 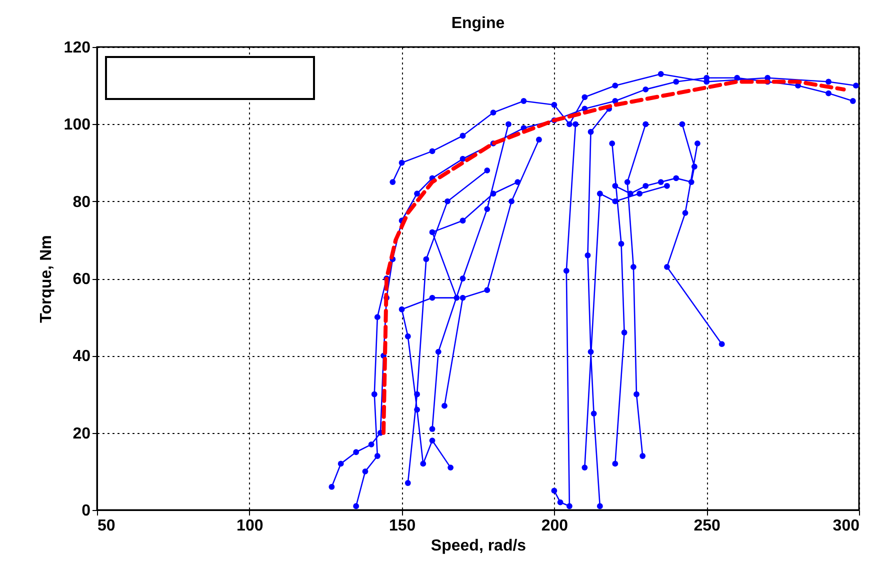 I want to click on y-axis-title: Torque, Nm, so click(x=46, y=279).